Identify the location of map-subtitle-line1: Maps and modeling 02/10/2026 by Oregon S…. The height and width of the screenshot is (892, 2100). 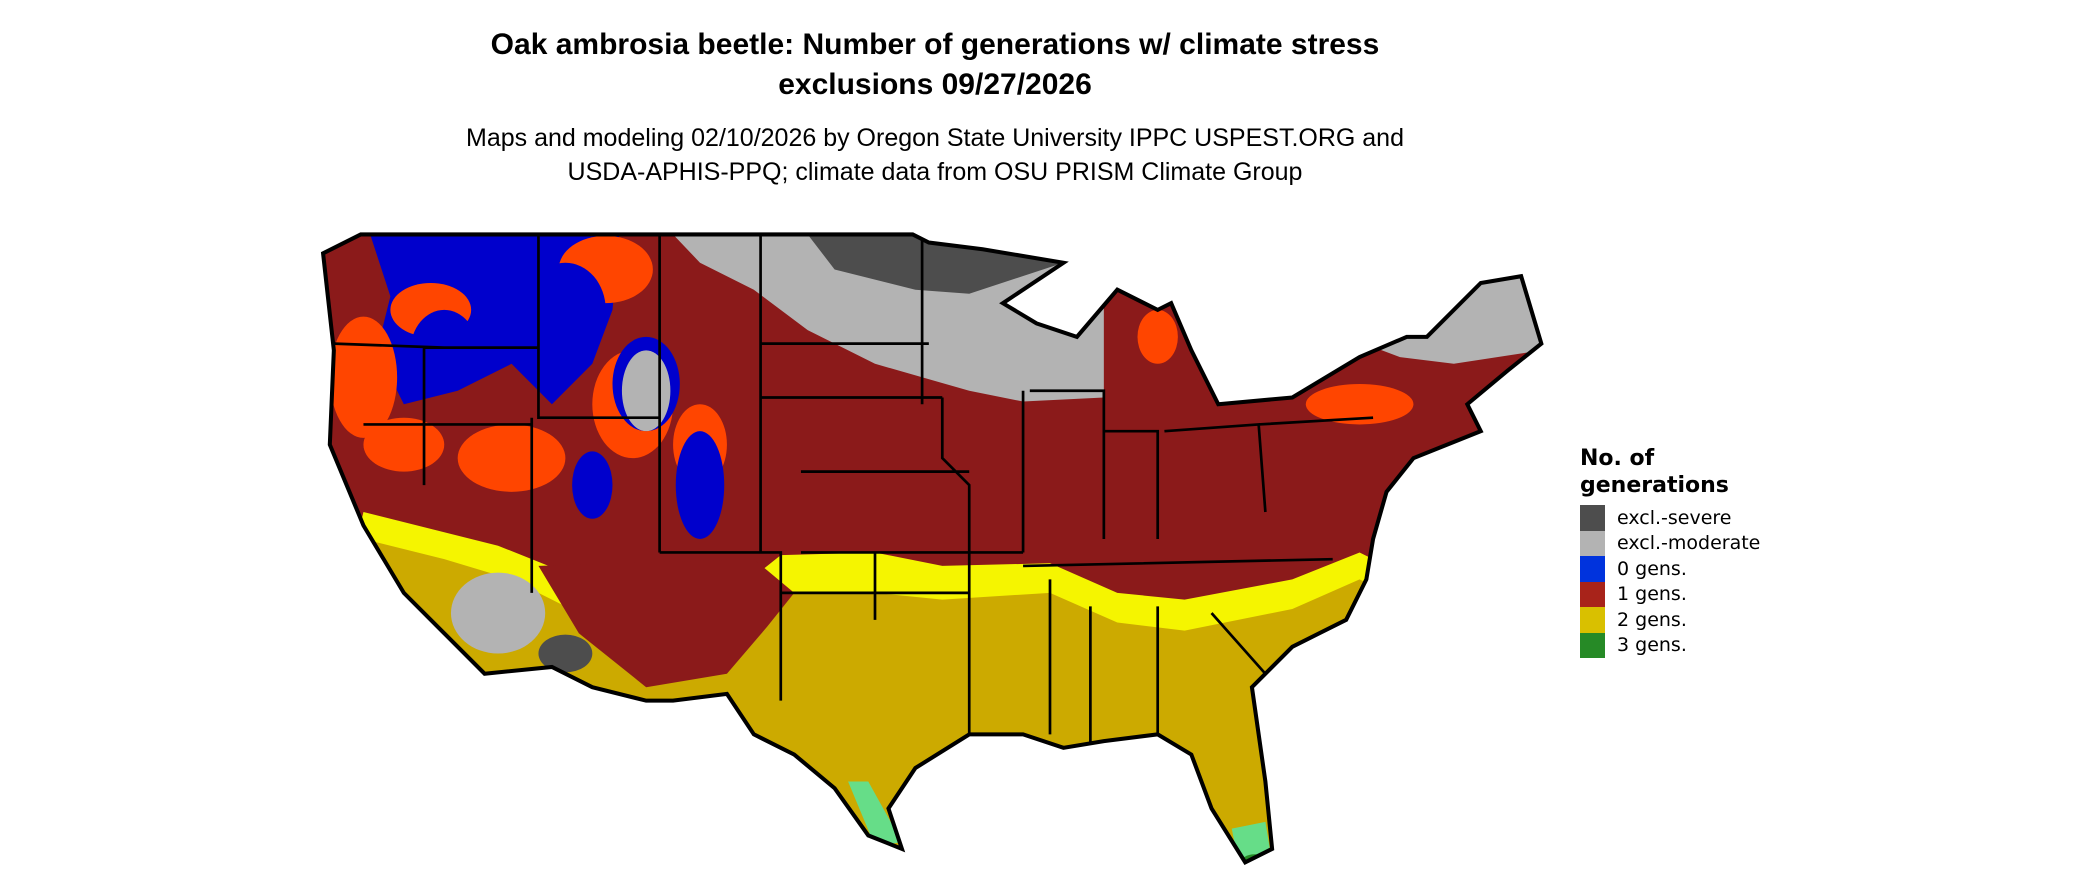
(935, 138).